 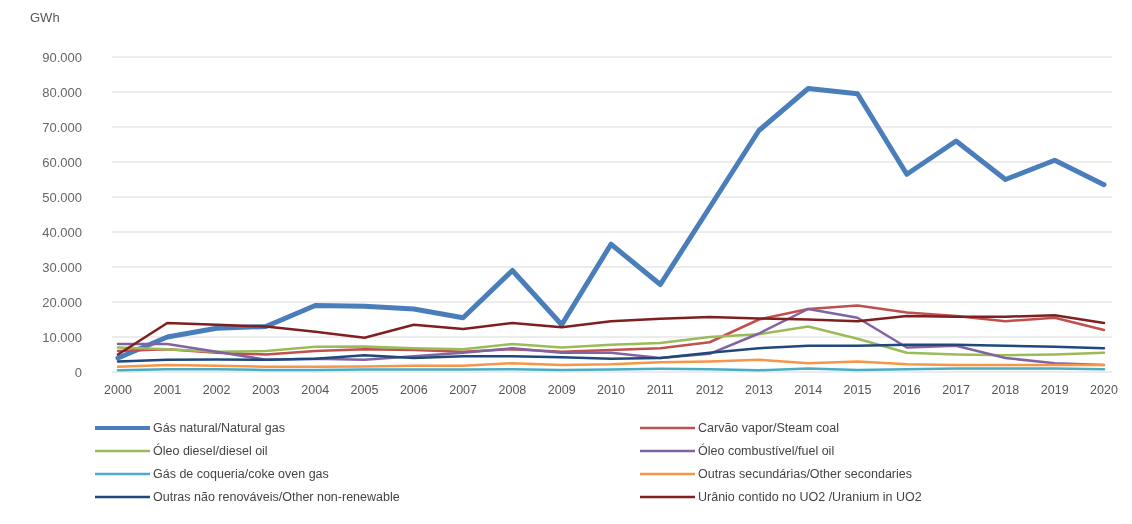 I want to click on y-tick-label: 70.000, so click(x=62, y=127).